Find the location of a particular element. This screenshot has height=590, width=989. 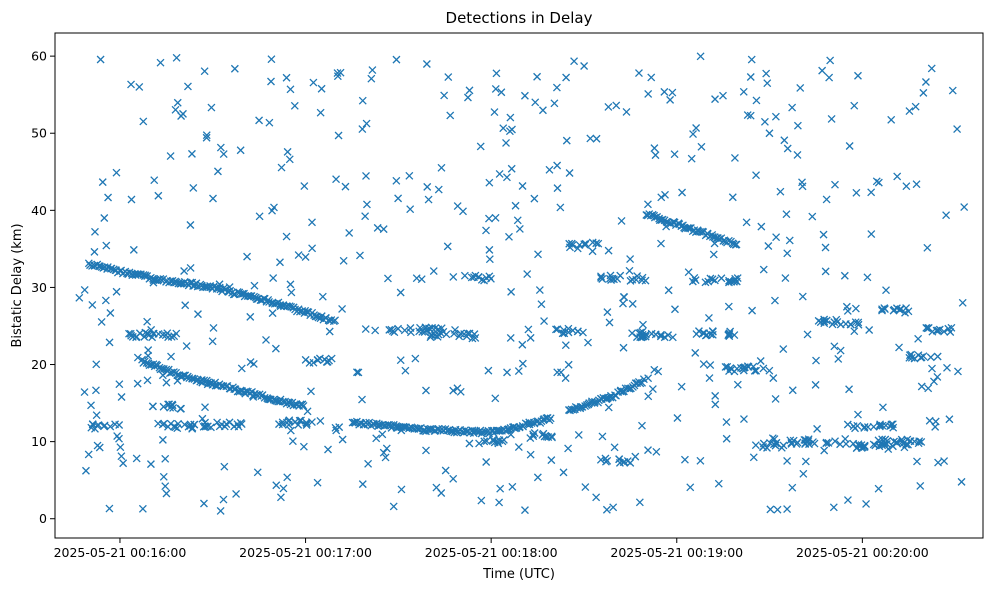

y-tick-label: 0 is located at coordinates (43, 518).